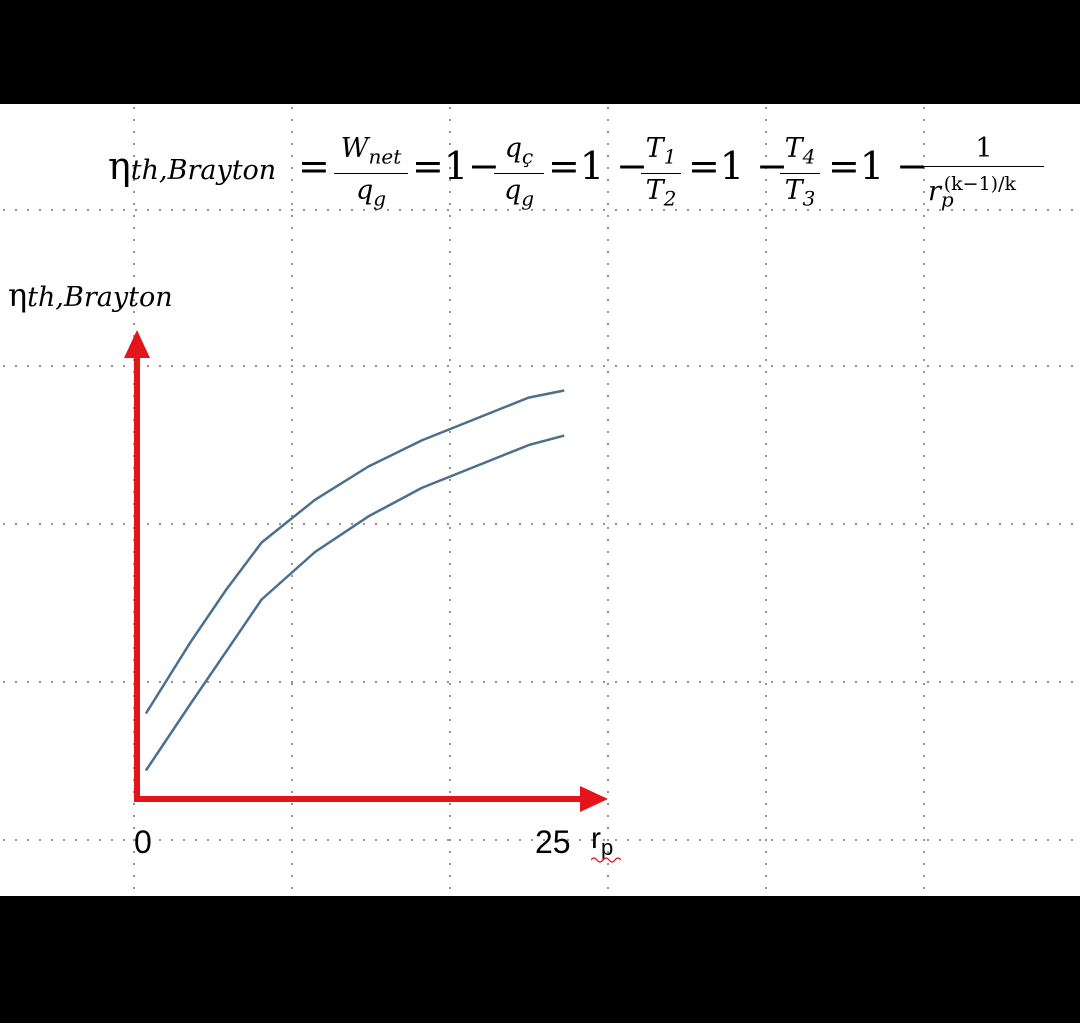  Describe the element at coordinates (143, 842) in the screenshot. I see `x-tick-0: 0` at that location.